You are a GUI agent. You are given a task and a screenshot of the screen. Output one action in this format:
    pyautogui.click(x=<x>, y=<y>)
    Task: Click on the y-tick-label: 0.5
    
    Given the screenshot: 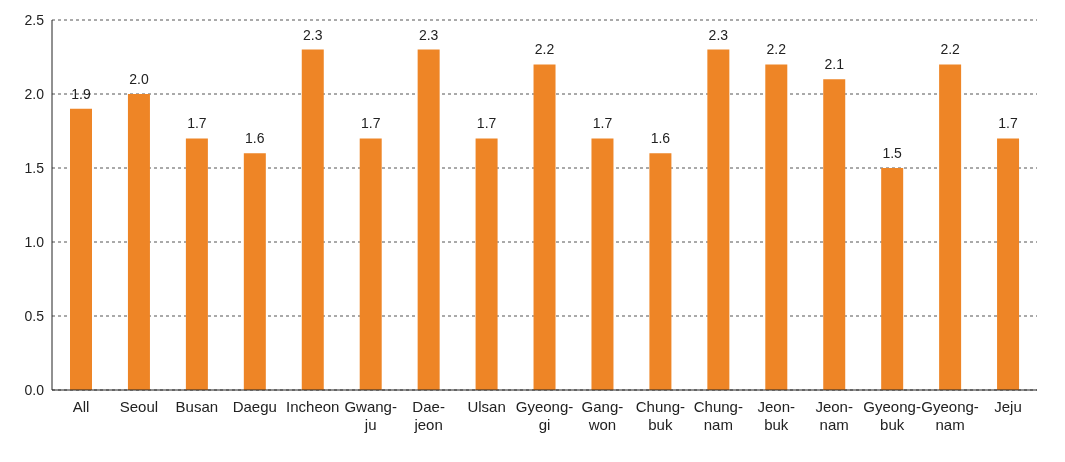 What is the action you would take?
    pyautogui.click(x=34, y=315)
    